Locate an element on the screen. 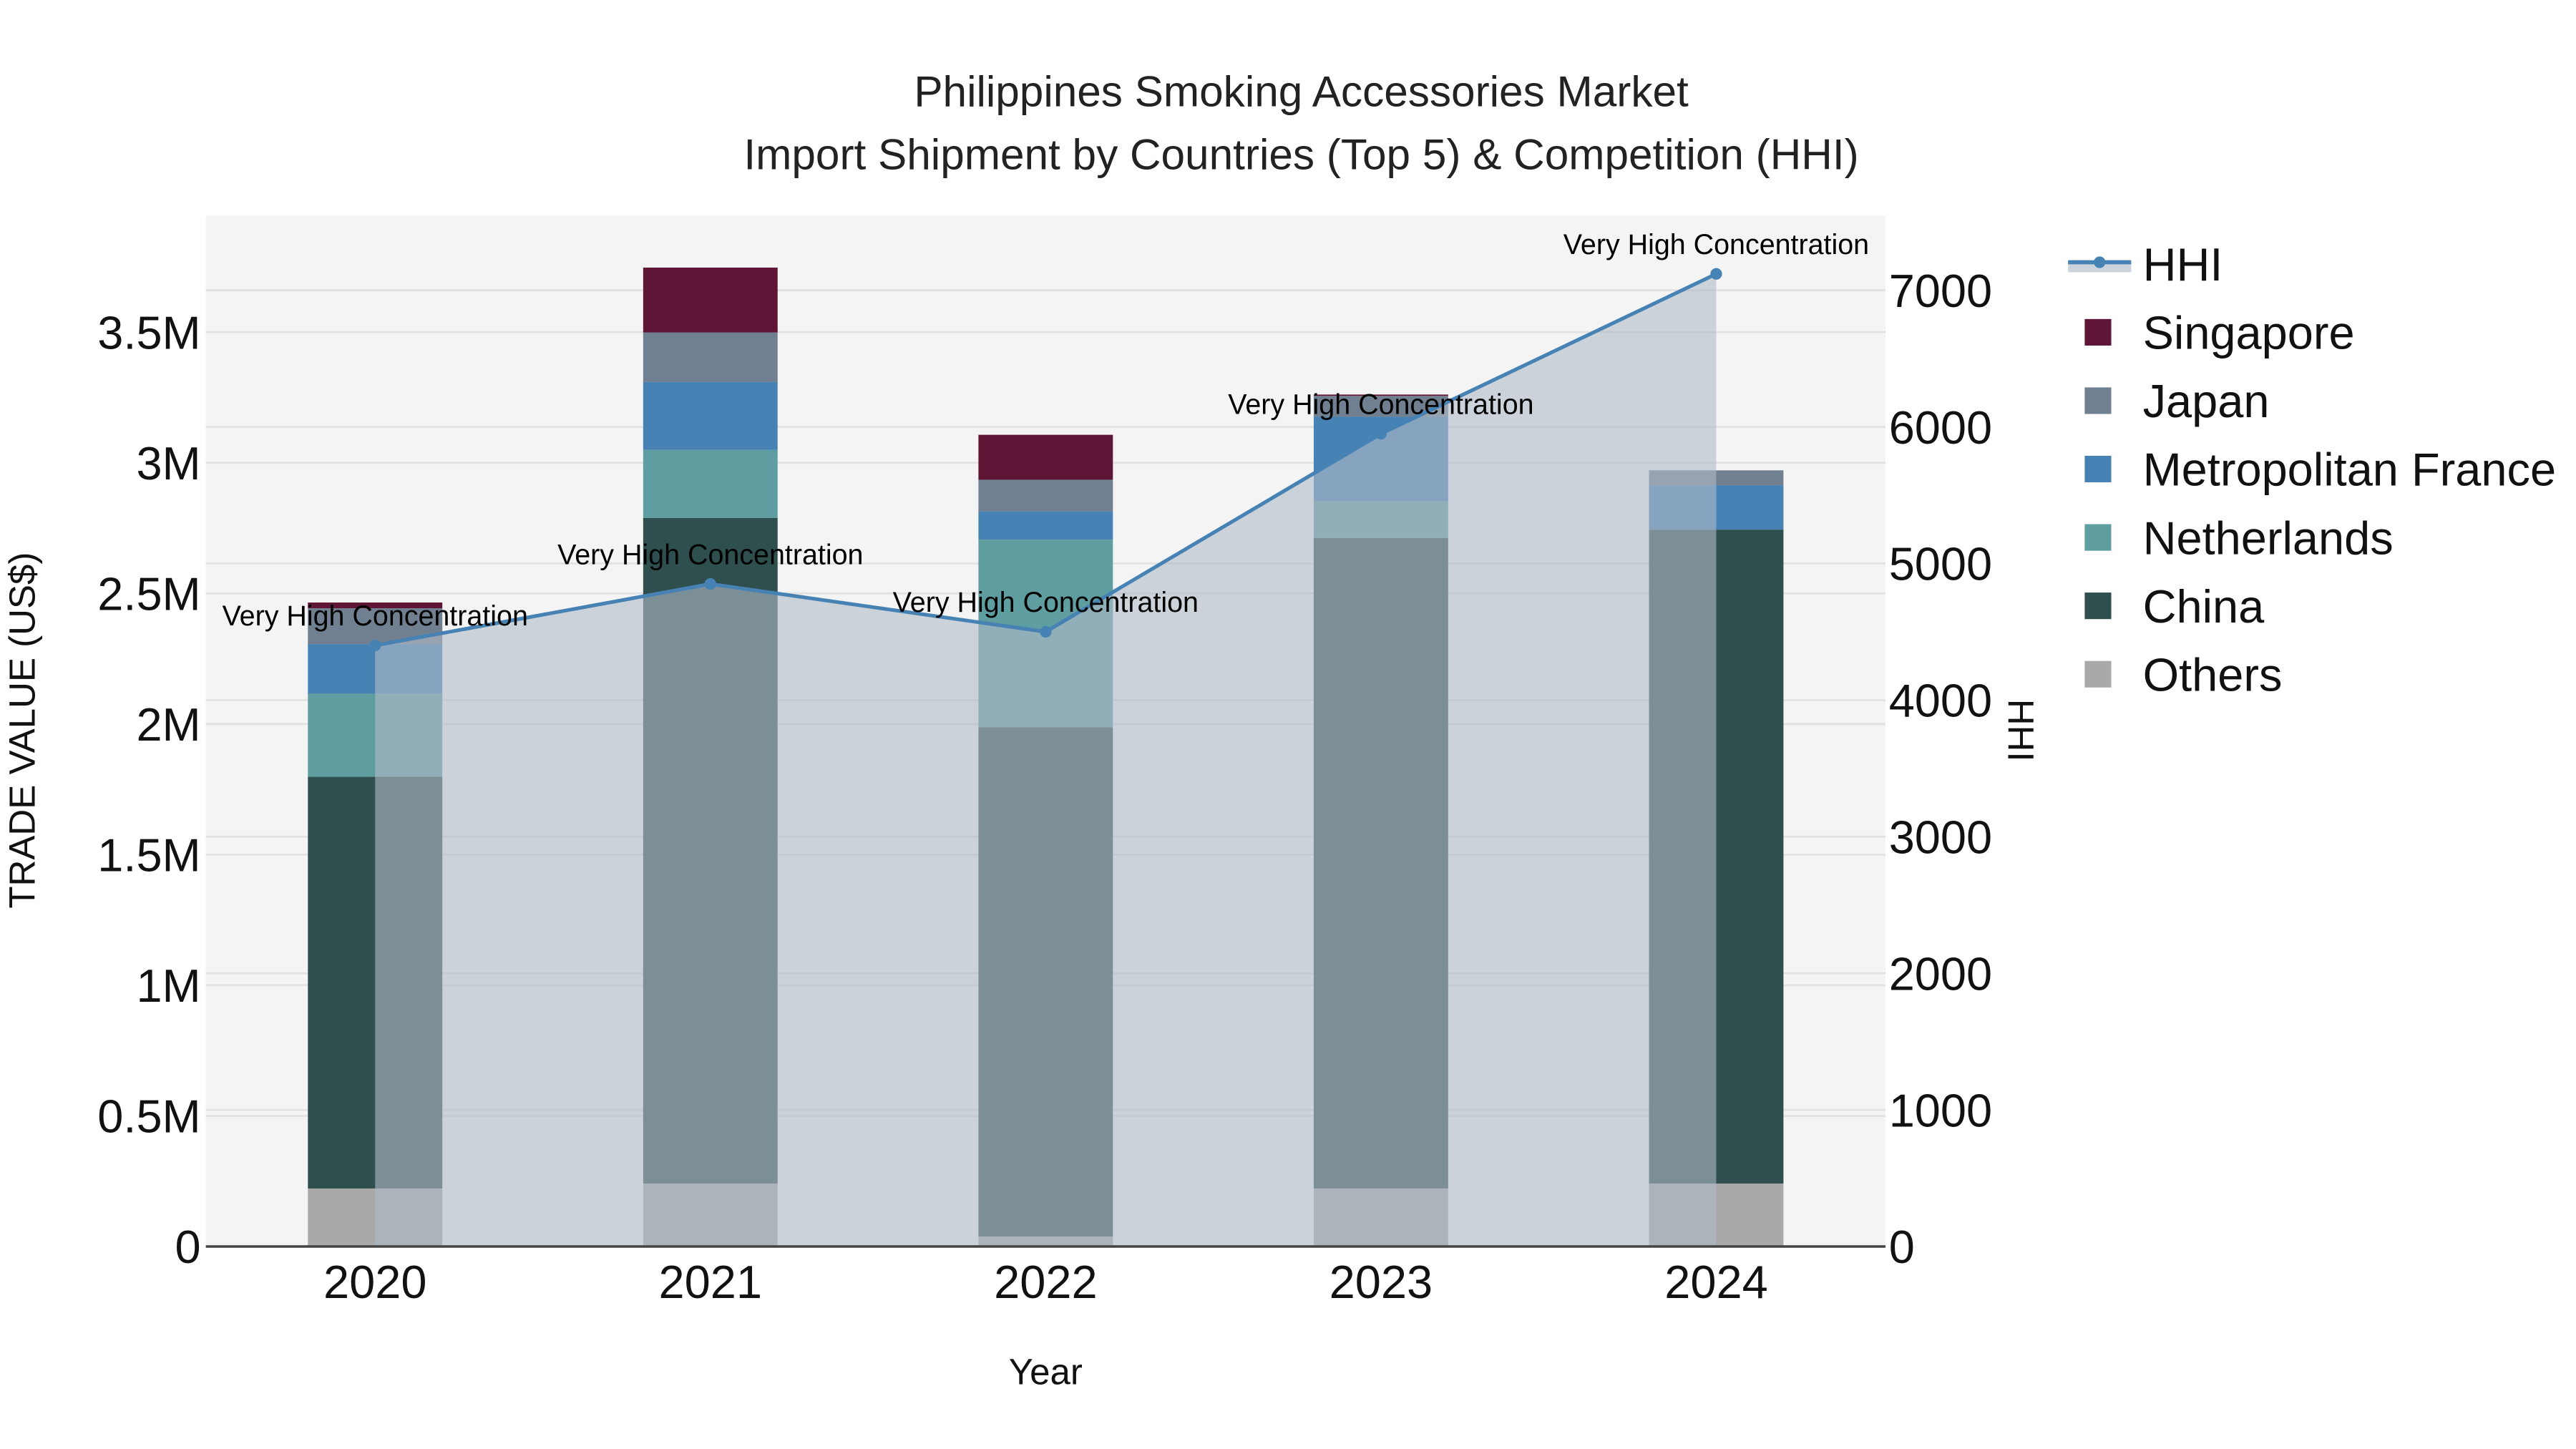 The width and height of the screenshot is (2576, 1449). legend-item-hhi: HHI is located at coordinates (2145, 264).